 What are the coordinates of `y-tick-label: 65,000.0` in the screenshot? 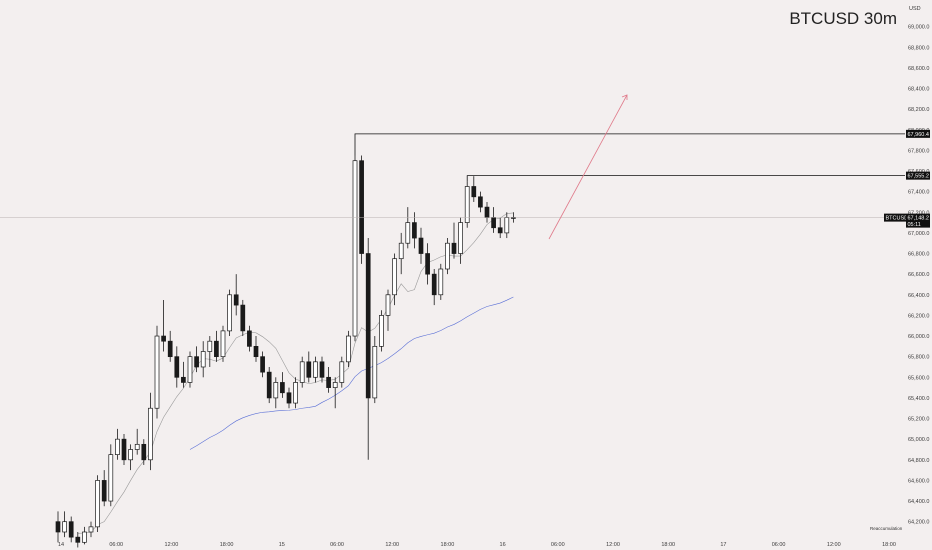 It's located at (918, 440).